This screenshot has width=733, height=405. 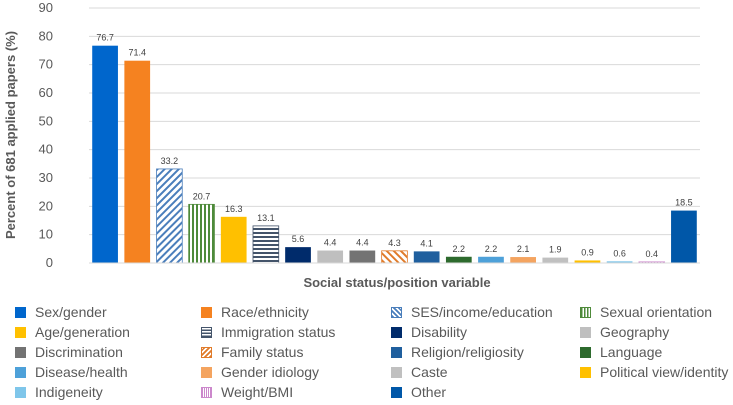 I want to click on bar-disability, so click(x=298, y=255).